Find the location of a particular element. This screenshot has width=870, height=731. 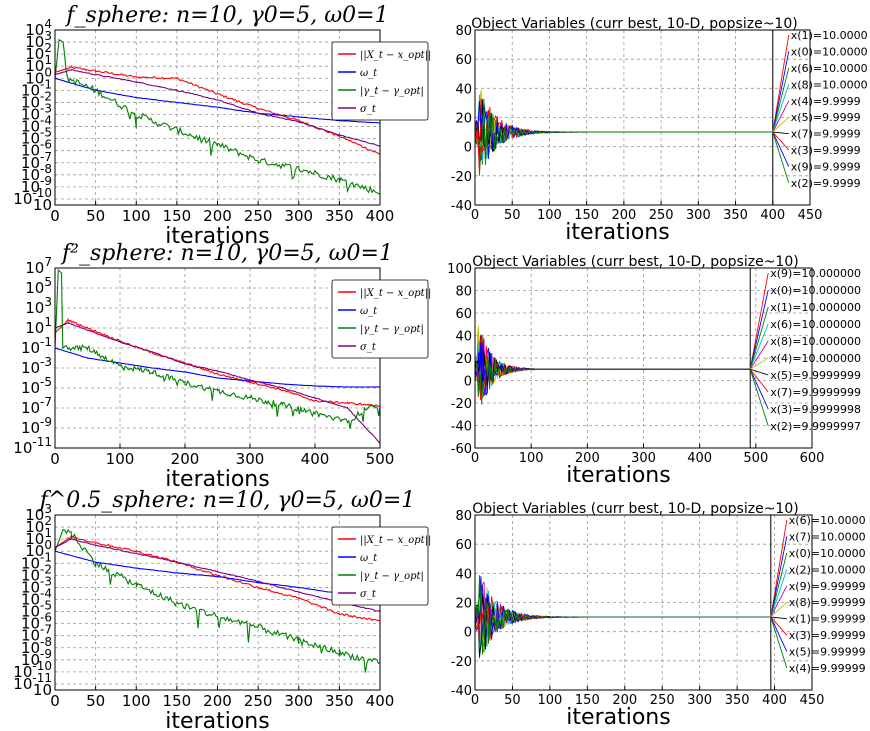

annotation-label: x(3)=9.99999 is located at coordinates (827, 635).